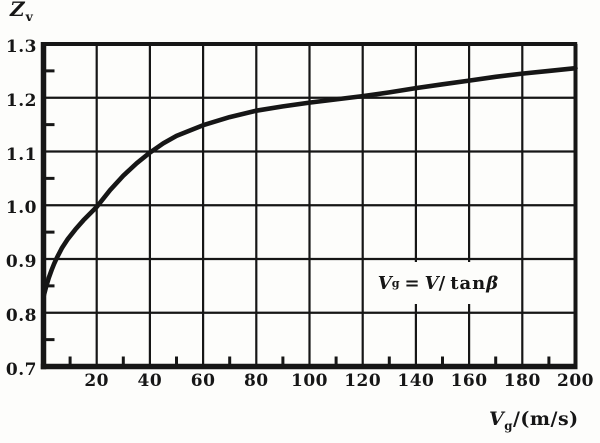 Image resolution: width=600 pixels, height=443 pixels. What do you see at coordinates (545, 419) in the screenshot?
I see `x-axis-title-units: /(m/s)` at bounding box center [545, 419].